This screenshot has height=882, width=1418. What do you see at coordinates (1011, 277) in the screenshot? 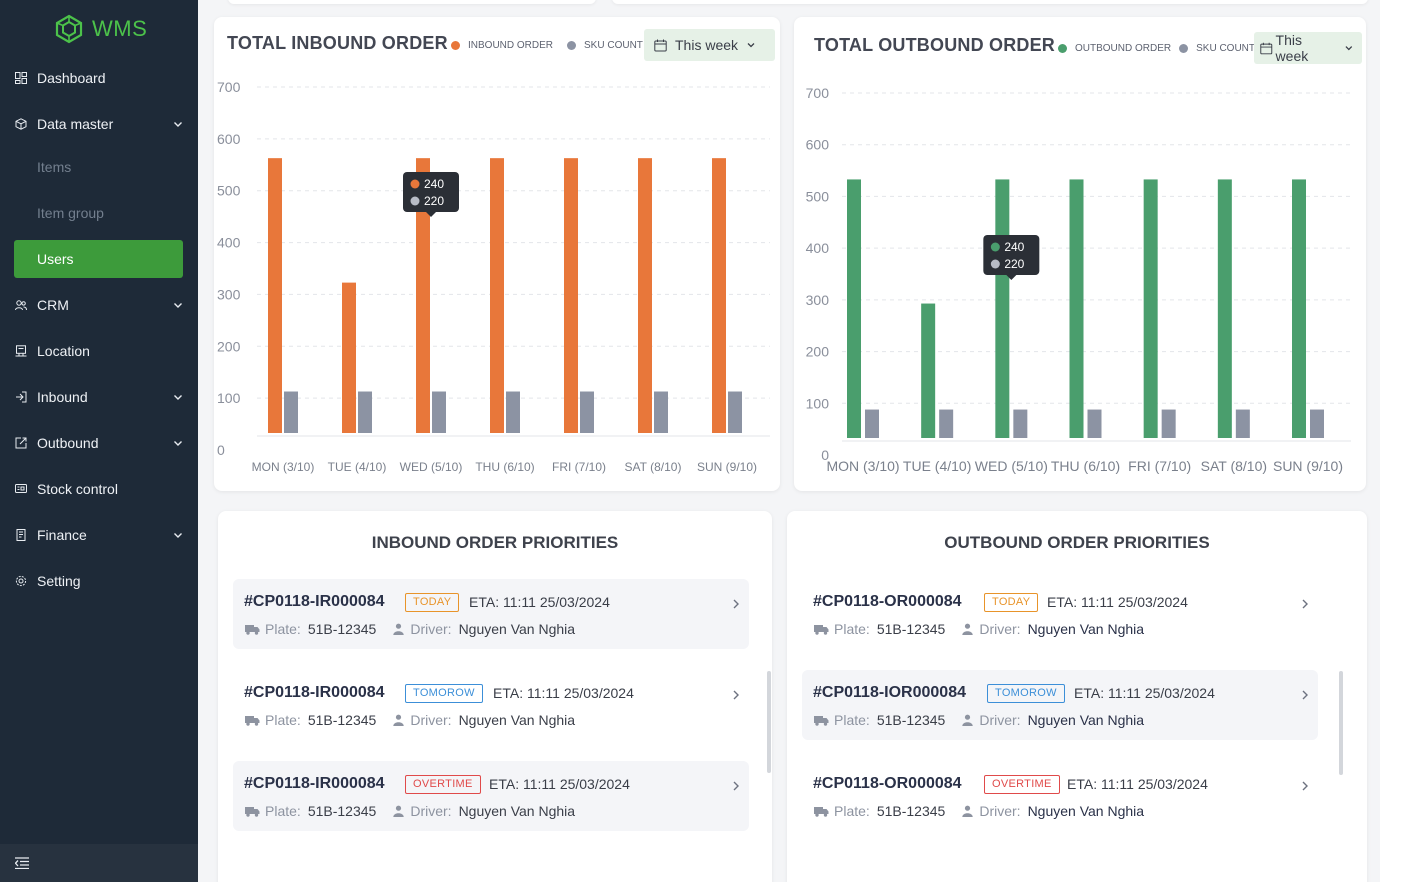
I see `tooltip-arrow` at bounding box center [1011, 277].